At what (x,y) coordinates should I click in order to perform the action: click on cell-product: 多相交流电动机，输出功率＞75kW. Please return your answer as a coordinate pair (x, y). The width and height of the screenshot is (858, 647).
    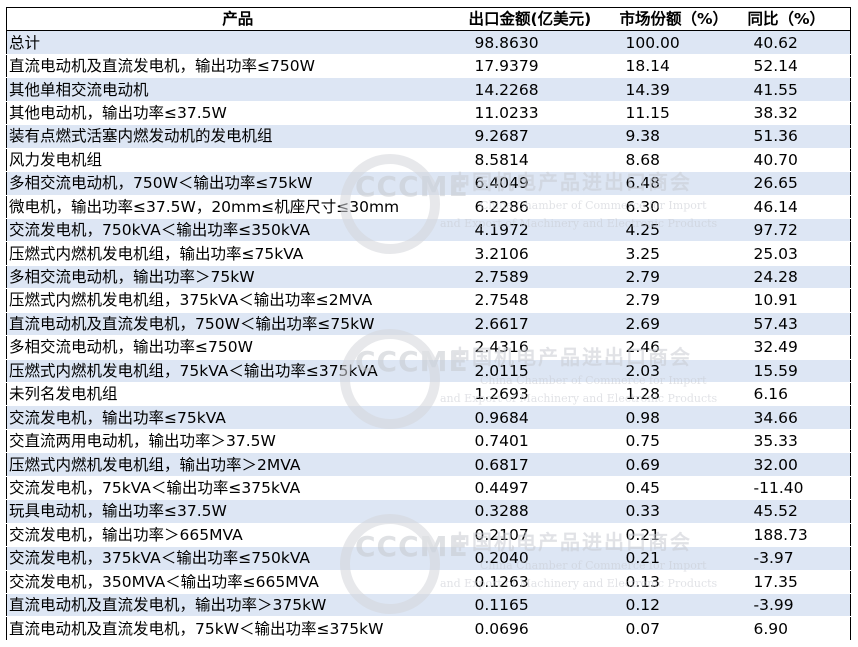
    Looking at the image, I should click on (236, 277).